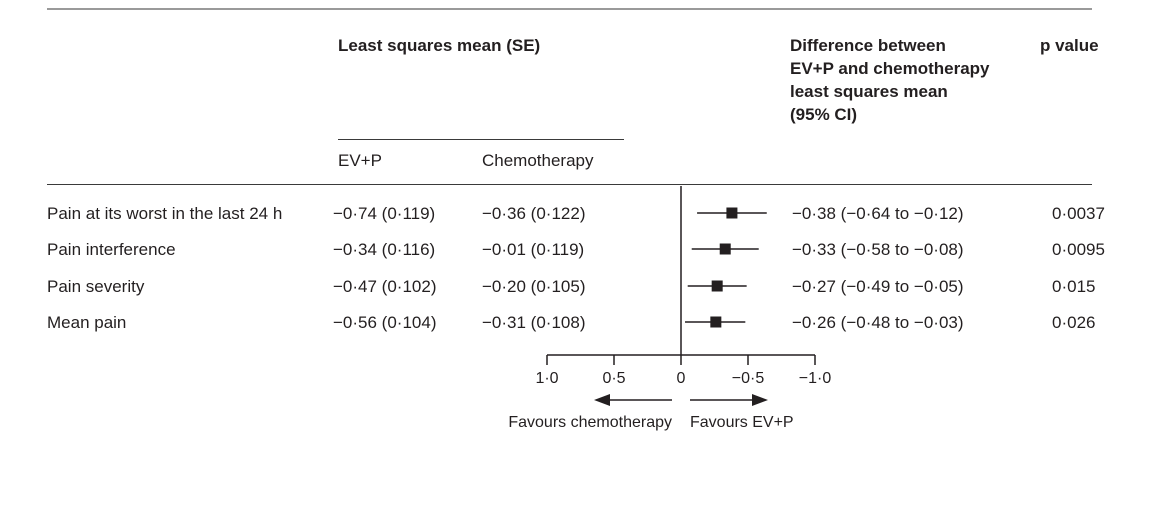 This screenshot has width=1170, height=513. Describe the element at coordinates (760, 400) in the screenshot. I see `favours-right-arrowhead` at that location.